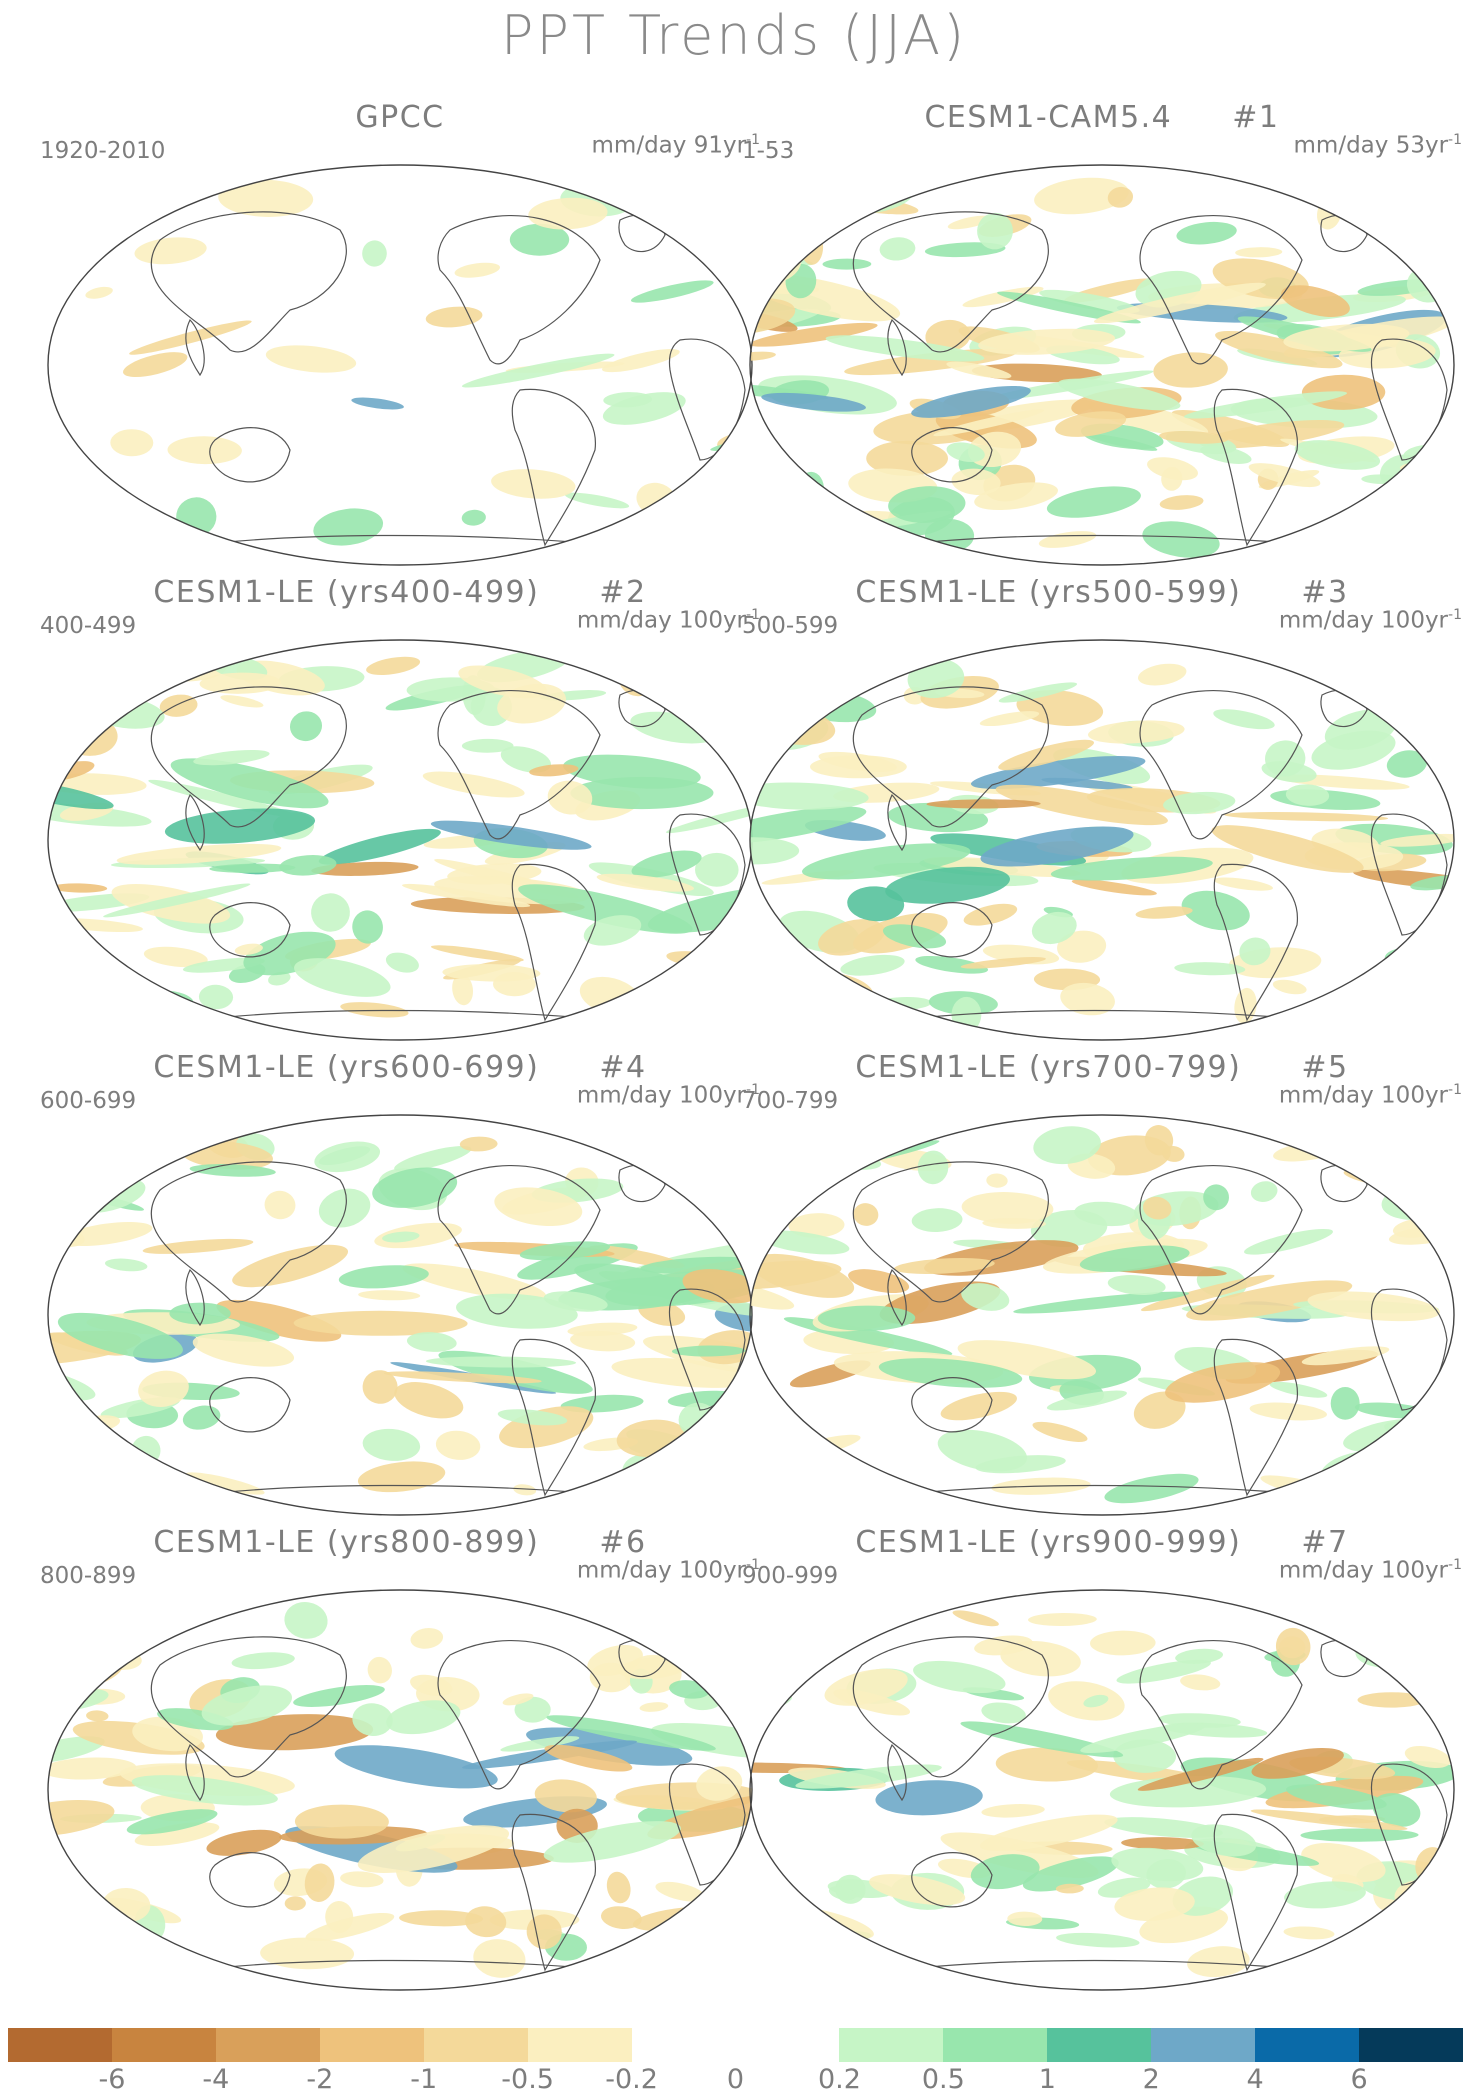  I want to click on trend-field, so click(400, 844).